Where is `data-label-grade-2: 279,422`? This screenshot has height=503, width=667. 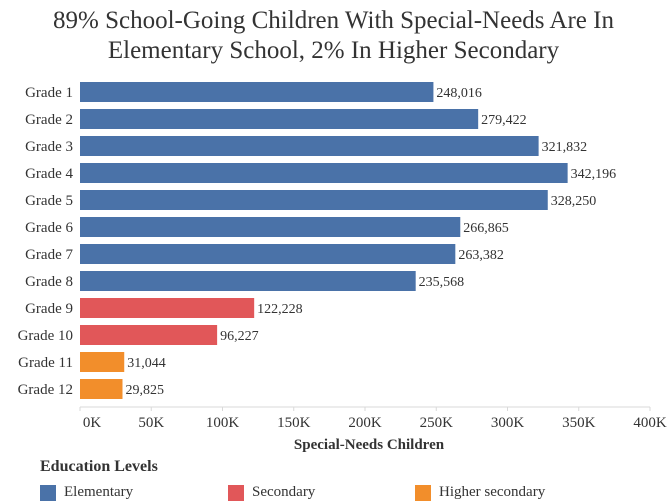 data-label-grade-2: 279,422 is located at coordinates (504, 120).